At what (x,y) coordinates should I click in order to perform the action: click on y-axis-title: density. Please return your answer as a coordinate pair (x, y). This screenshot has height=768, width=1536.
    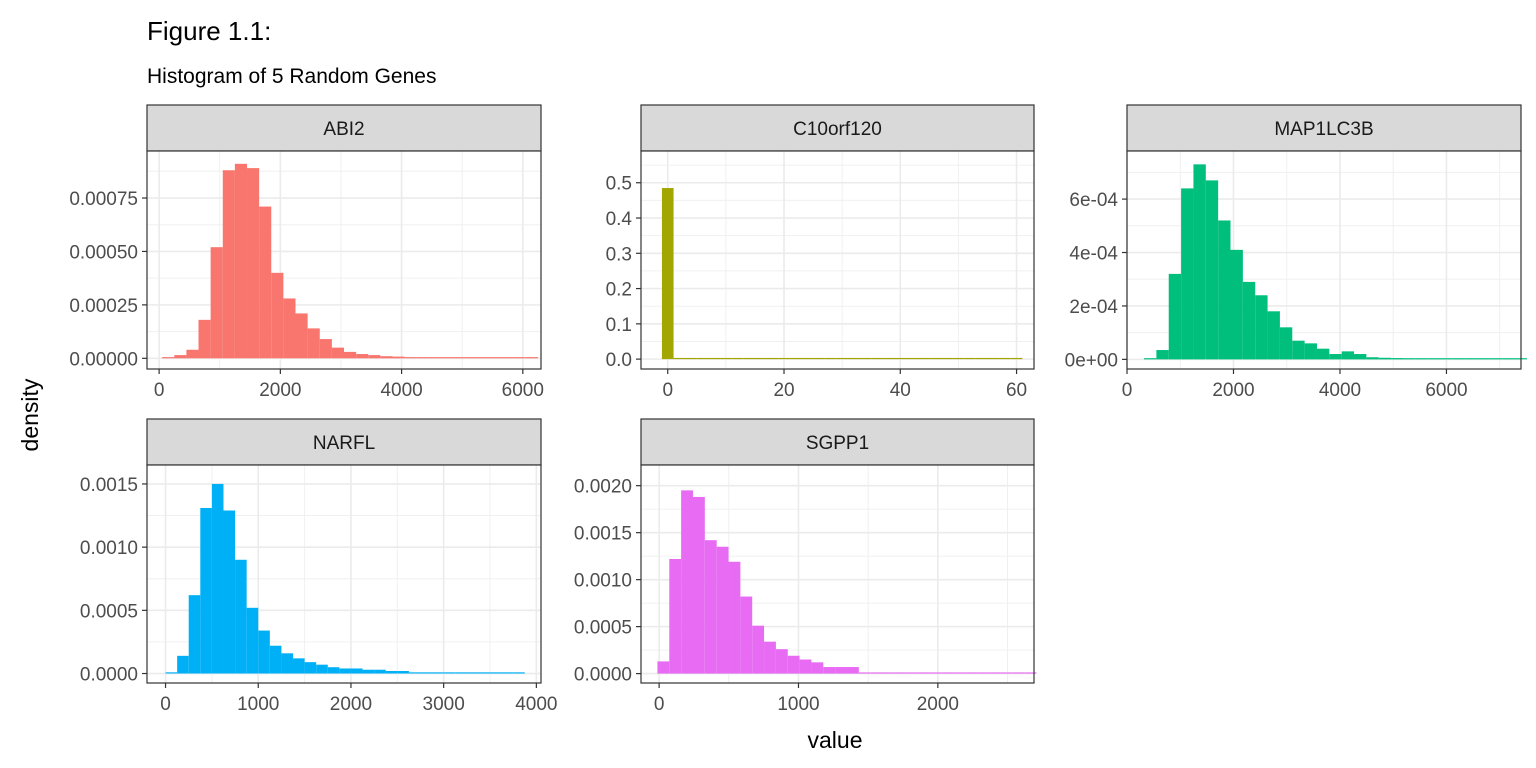
    Looking at the image, I should click on (30, 414).